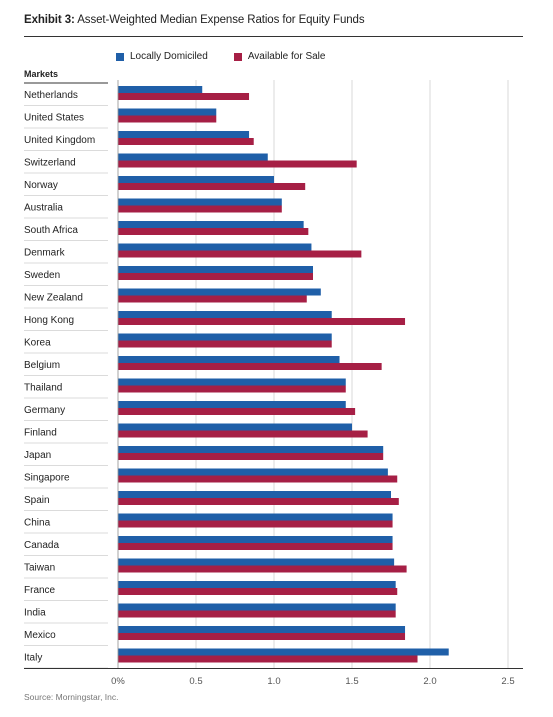 The height and width of the screenshot is (717, 553). What do you see at coordinates (40, 432) in the screenshot?
I see `category-label-finland: Finland` at bounding box center [40, 432].